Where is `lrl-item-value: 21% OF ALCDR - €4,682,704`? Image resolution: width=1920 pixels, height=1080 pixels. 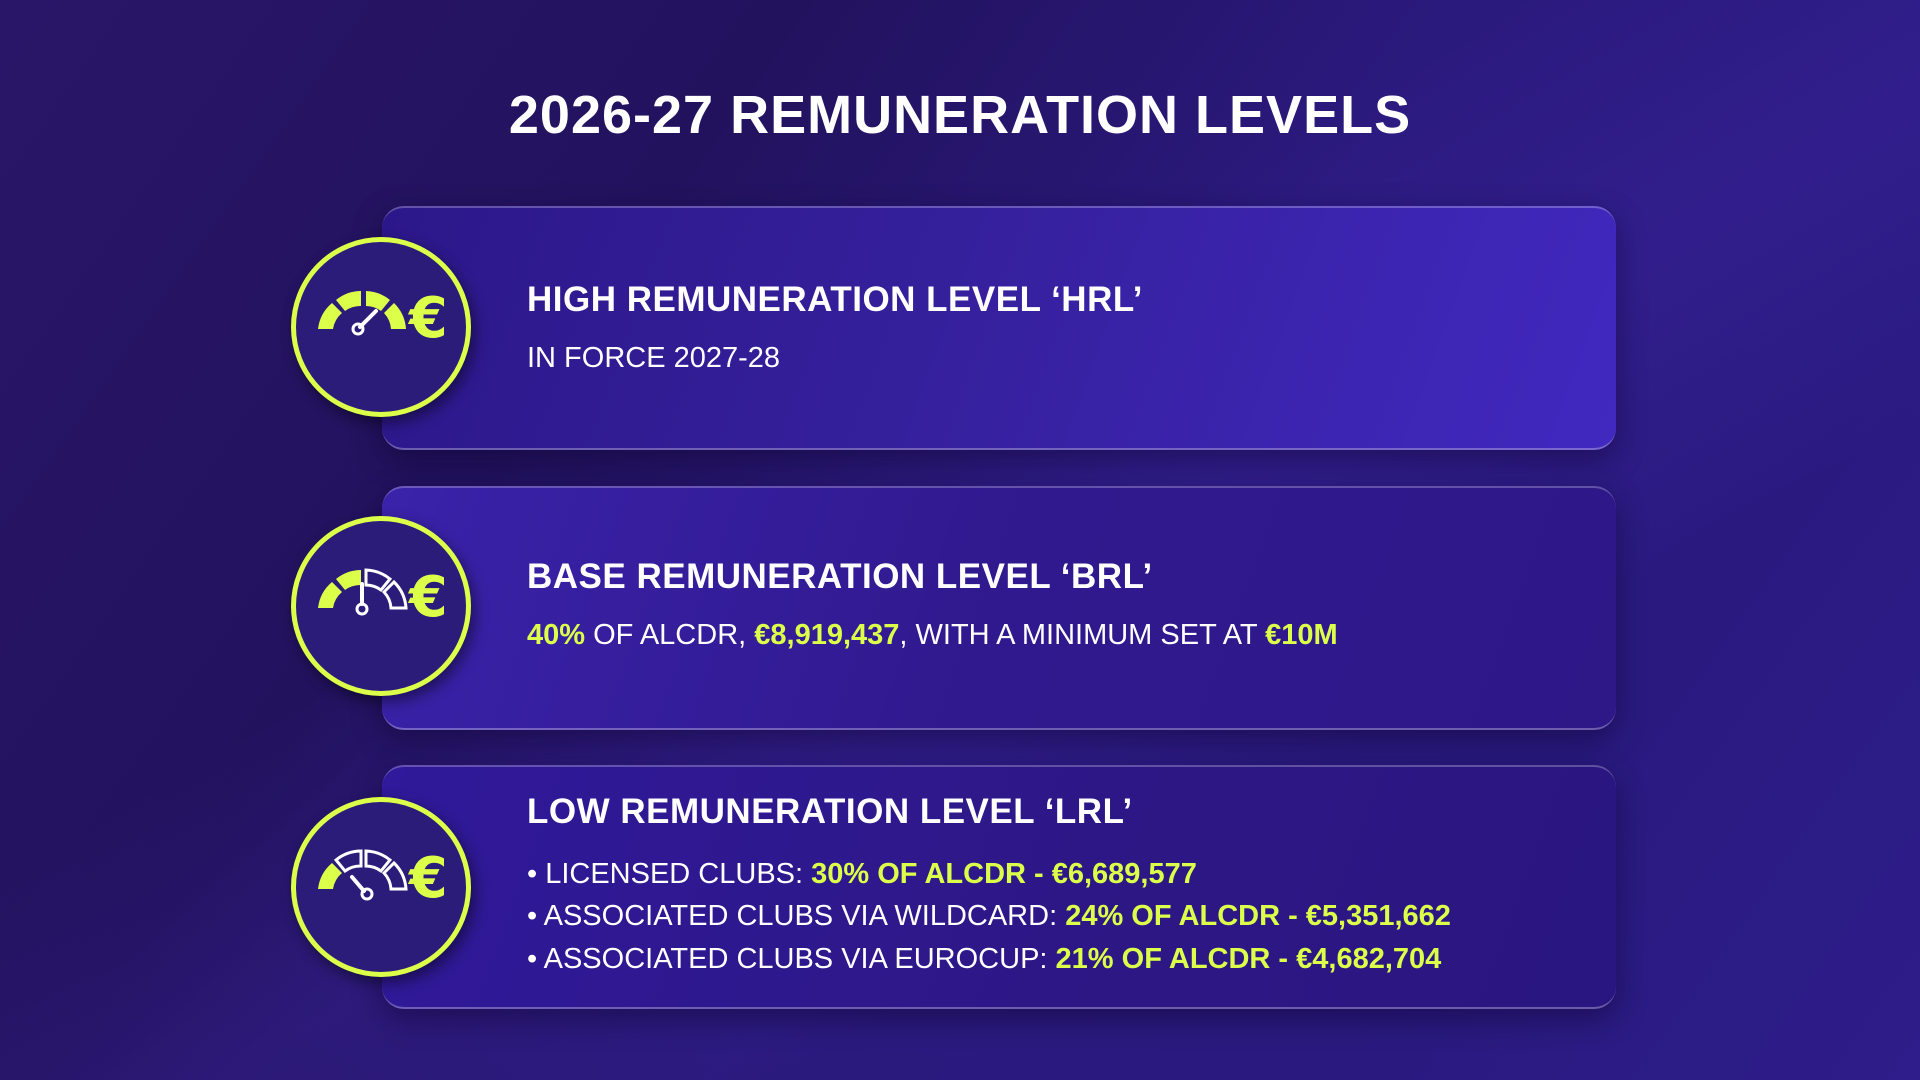
lrl-item-value: 21% OF ALCDR - €4,682,704 is located at coordinates (1248, 959).